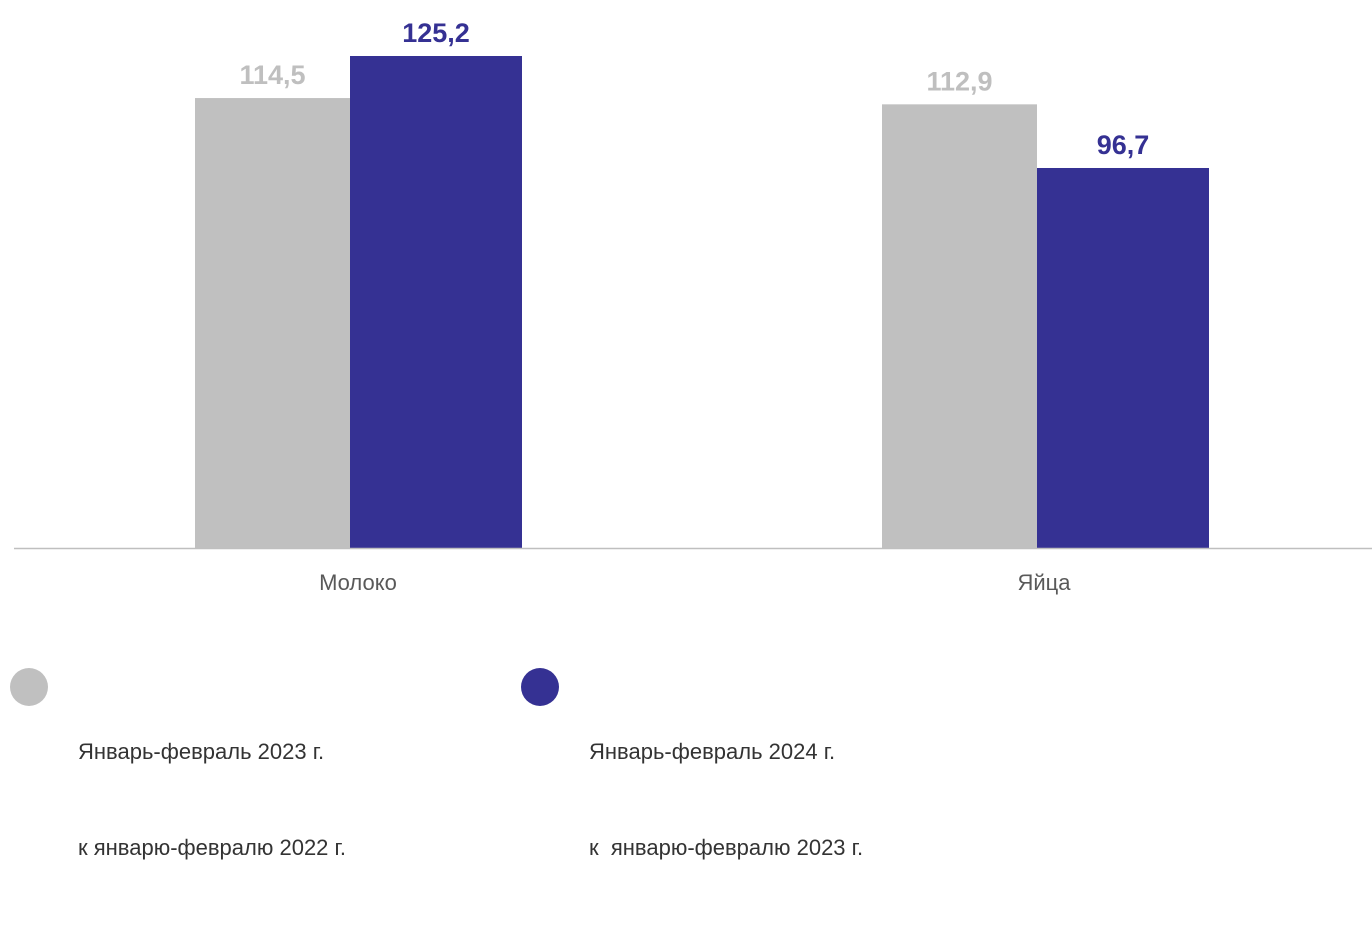 The image size is (1372, 928). What do you see at coordinates (212, 847) in the screenshot?
I see `legend-label-line2: к январю-февралю 2022 г.` at bounding box center [212, 847].